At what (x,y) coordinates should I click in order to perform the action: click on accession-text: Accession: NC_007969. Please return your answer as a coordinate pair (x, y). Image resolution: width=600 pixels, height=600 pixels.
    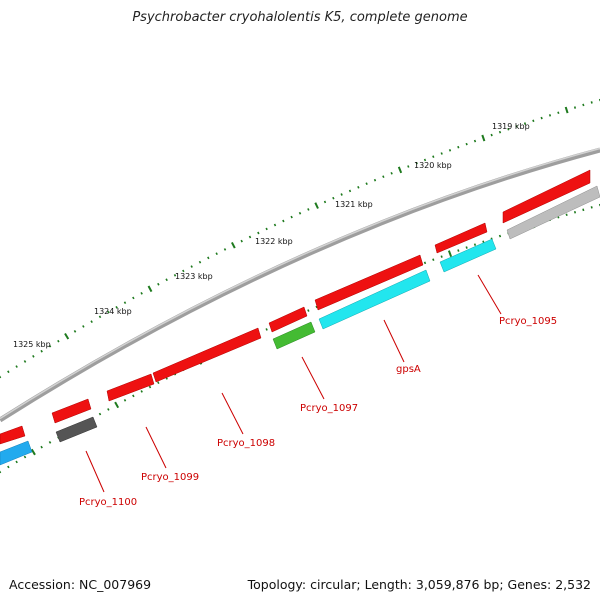
    Looking at the image, I should click on (80, 584).